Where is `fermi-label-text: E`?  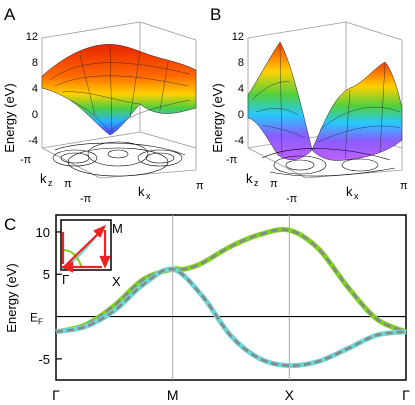
fermi-label-text: E is located at coordinates (34, 318).